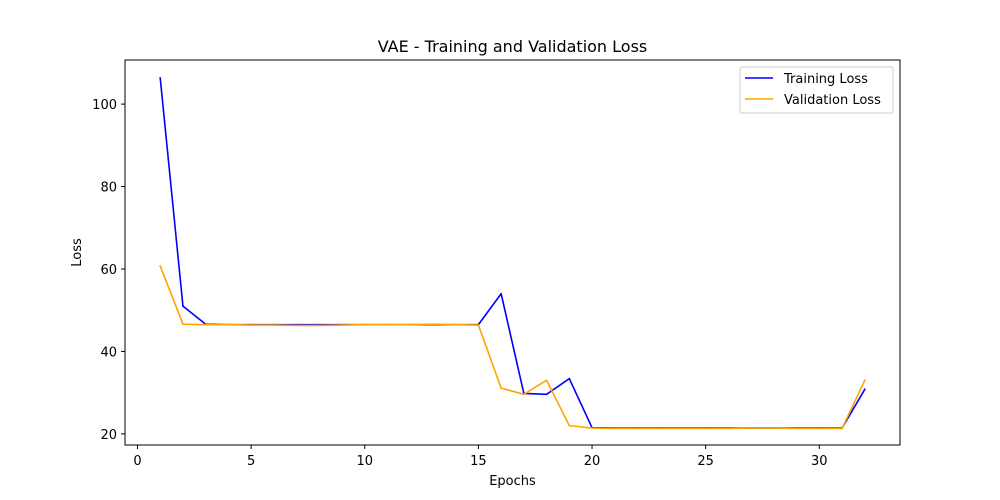  Describe the element at coordinates (592, 461) in the screenshot. I see `x-tick-label: 20` at that location.